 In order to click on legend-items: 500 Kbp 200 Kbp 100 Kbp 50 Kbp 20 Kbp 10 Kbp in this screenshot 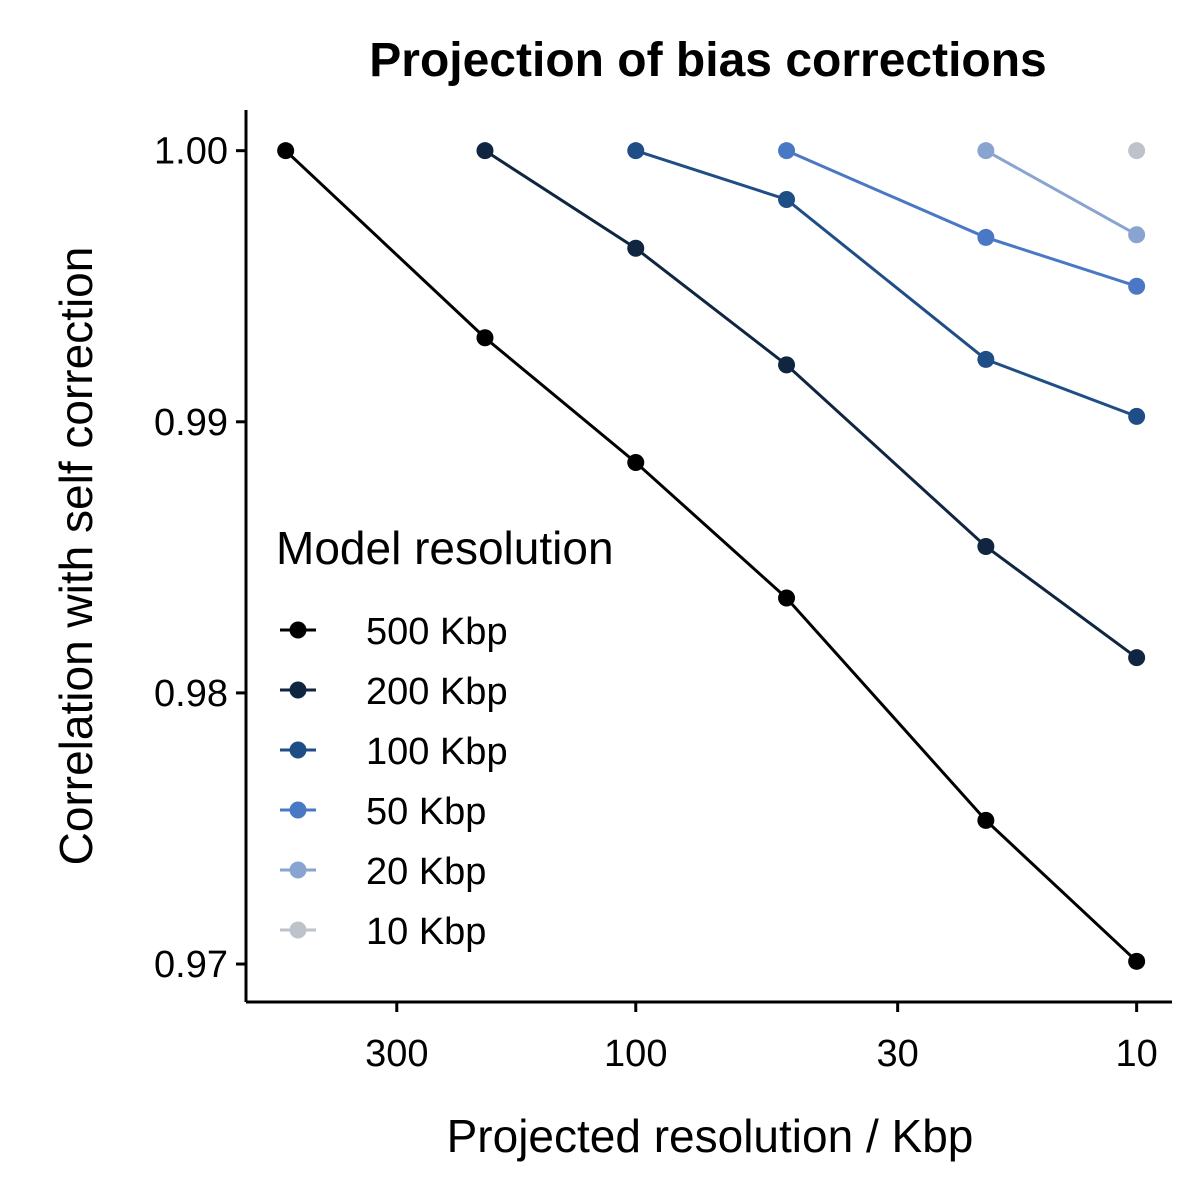, I will do `click(394, 782)`.